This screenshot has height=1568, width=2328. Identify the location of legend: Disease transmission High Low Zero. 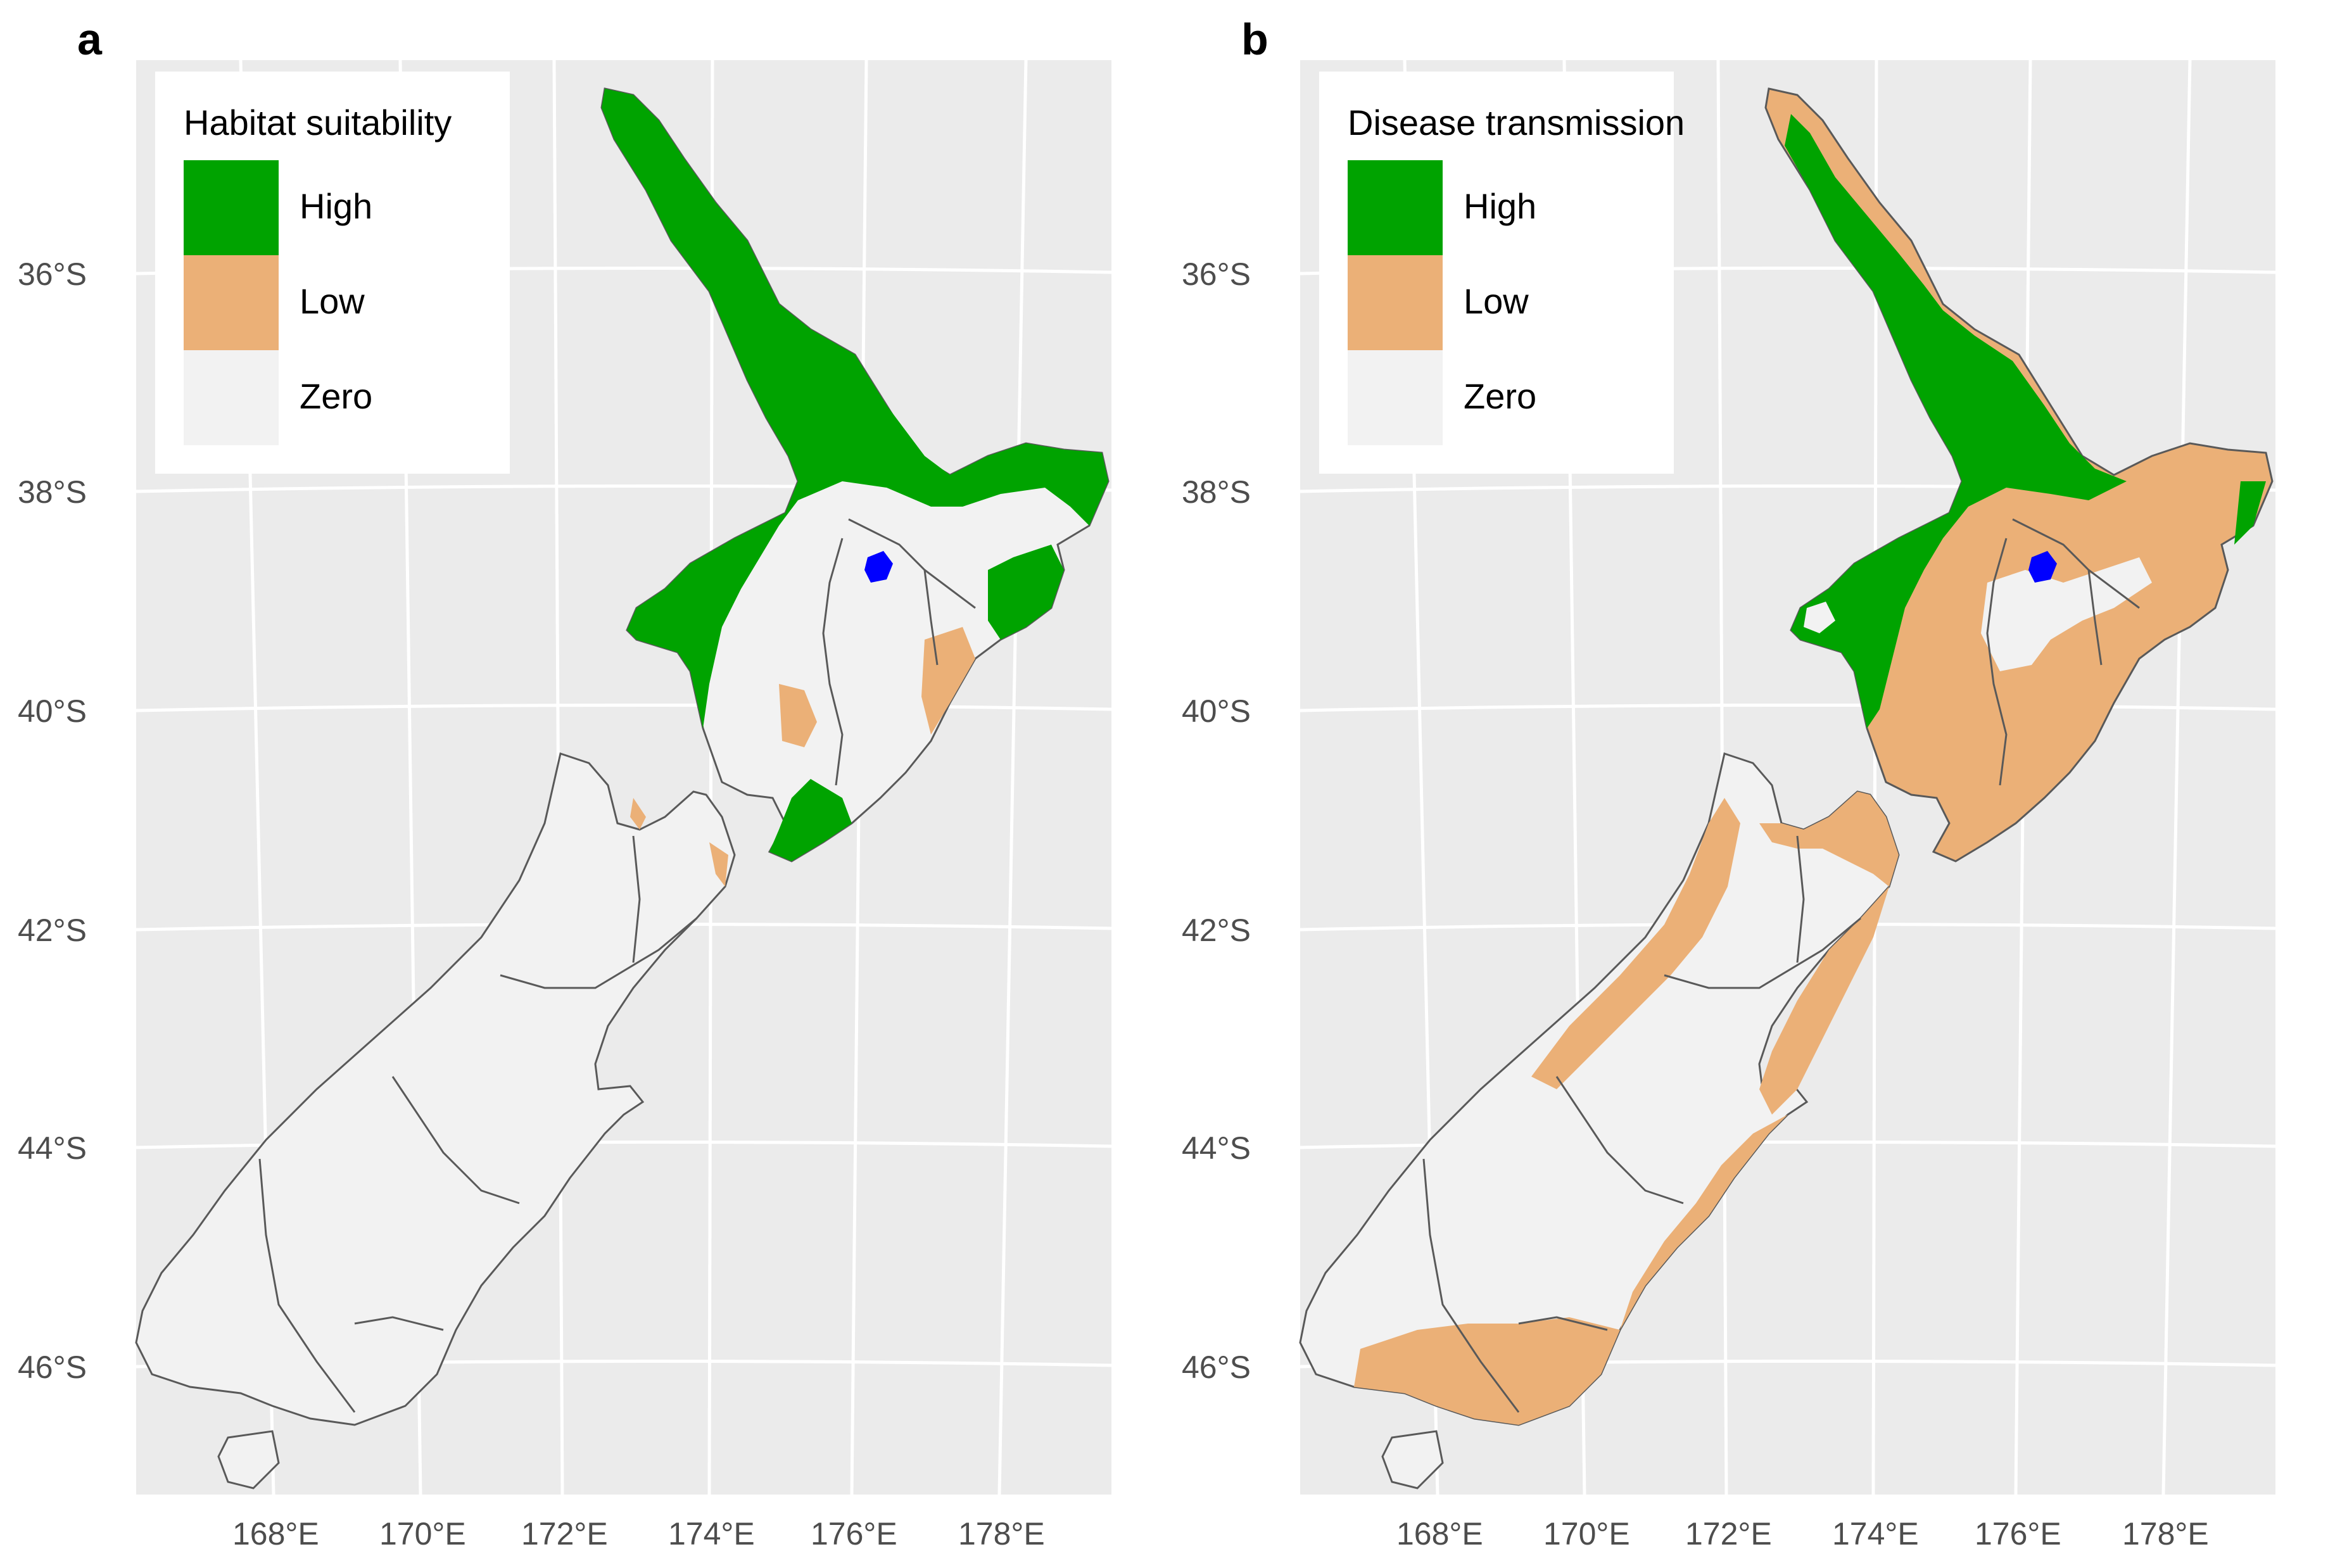
(1502, 273).